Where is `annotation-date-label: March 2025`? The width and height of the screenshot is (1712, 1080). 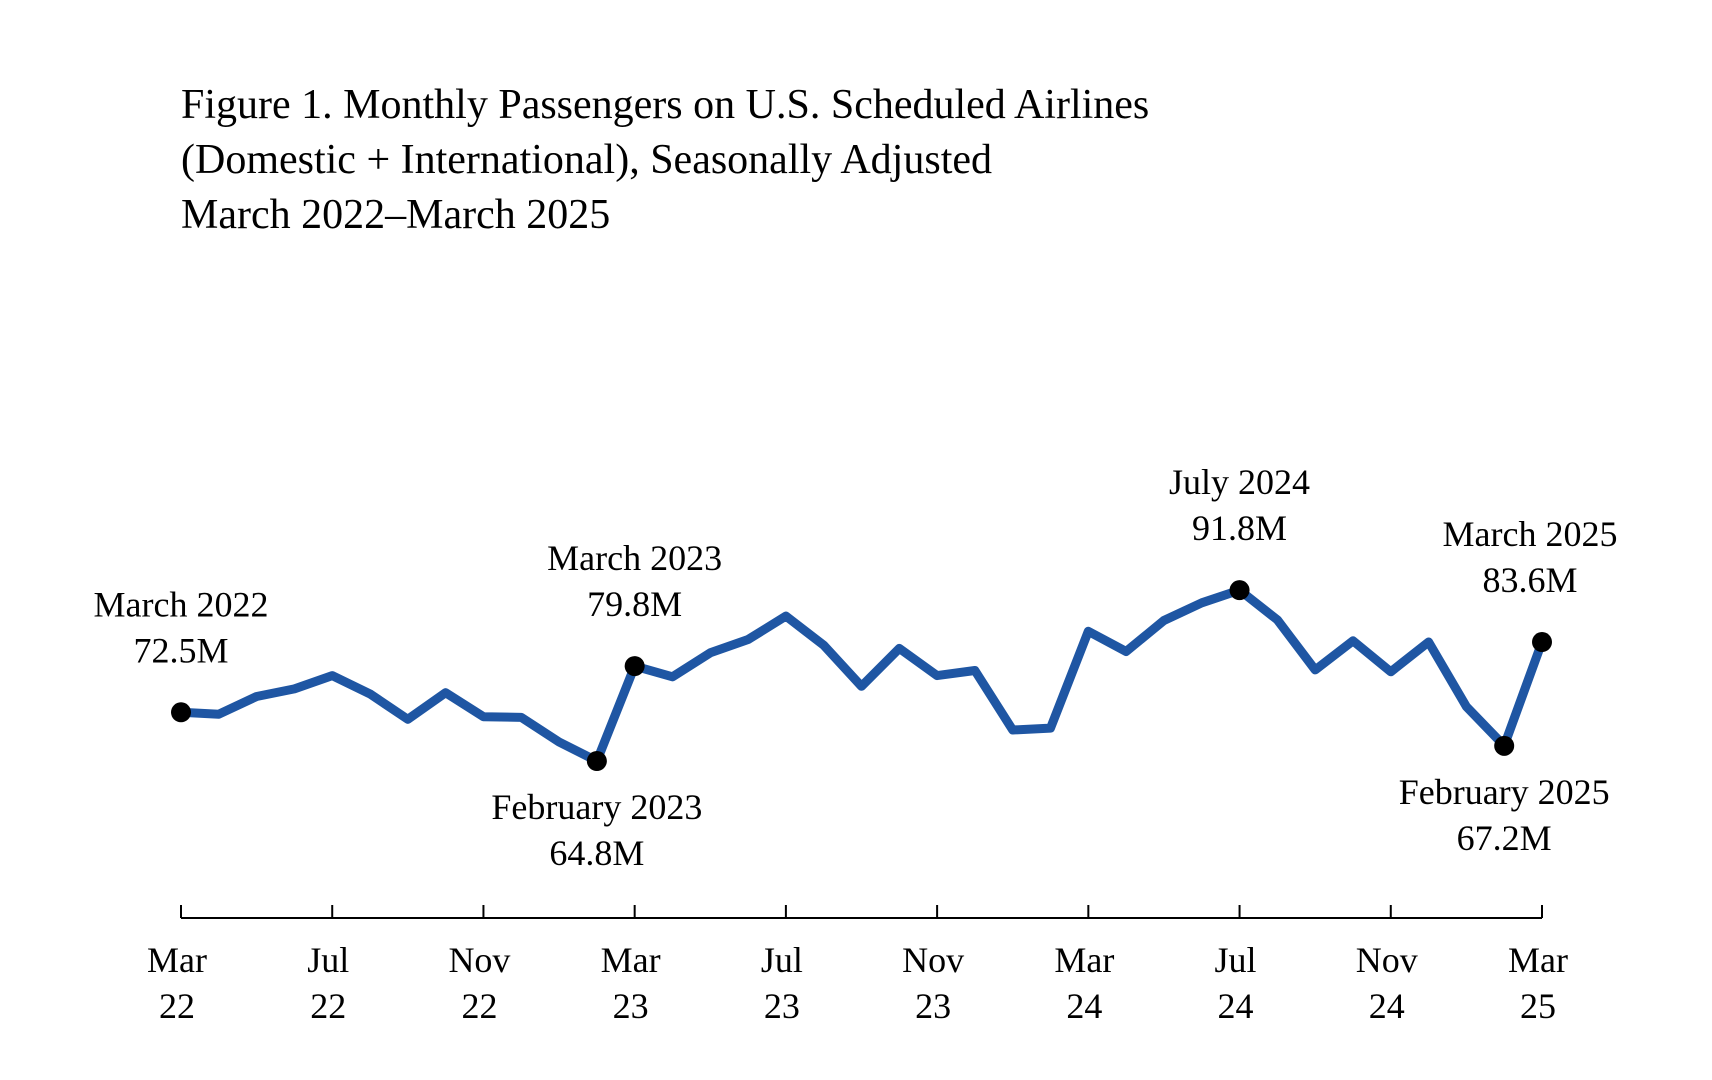
annotation-date-label: March 2025 is located at coordinates (1530, 534).